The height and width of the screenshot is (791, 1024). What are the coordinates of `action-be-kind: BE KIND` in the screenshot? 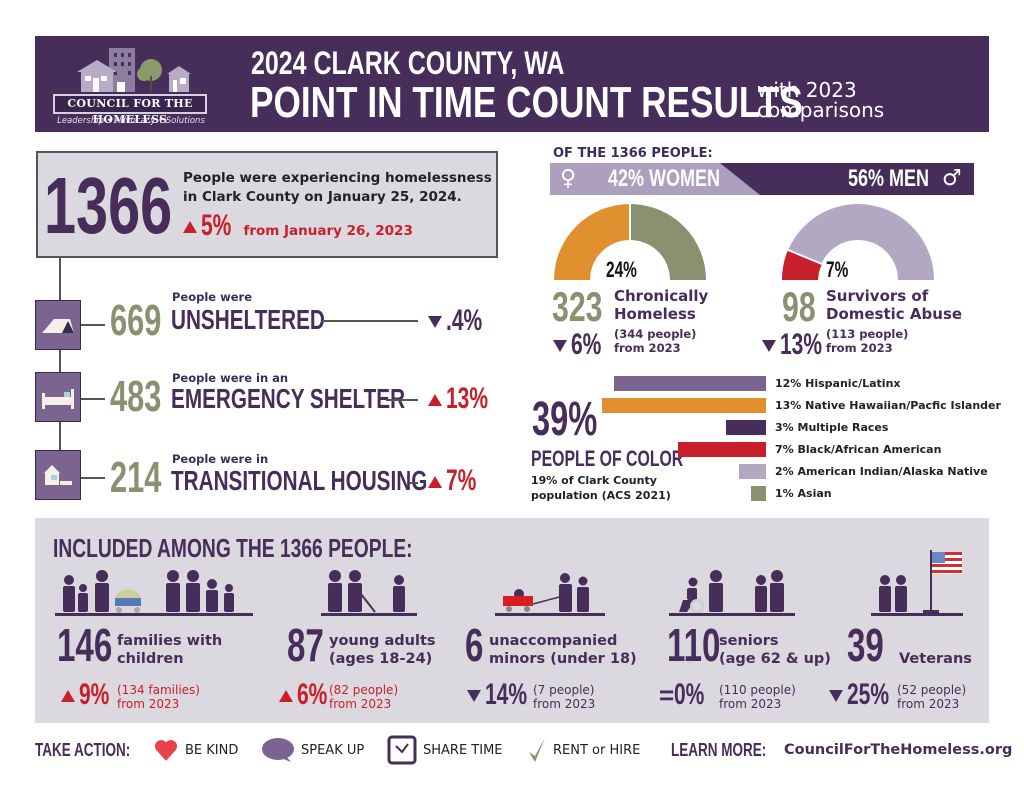 It's located at (195, 750).